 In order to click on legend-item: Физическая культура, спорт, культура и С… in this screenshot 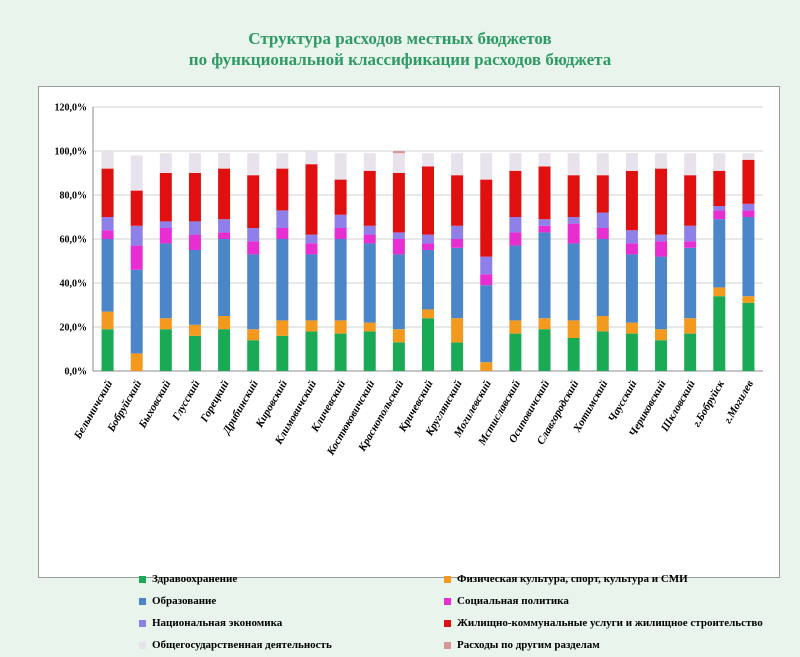, I will do `click(566, 579)`.